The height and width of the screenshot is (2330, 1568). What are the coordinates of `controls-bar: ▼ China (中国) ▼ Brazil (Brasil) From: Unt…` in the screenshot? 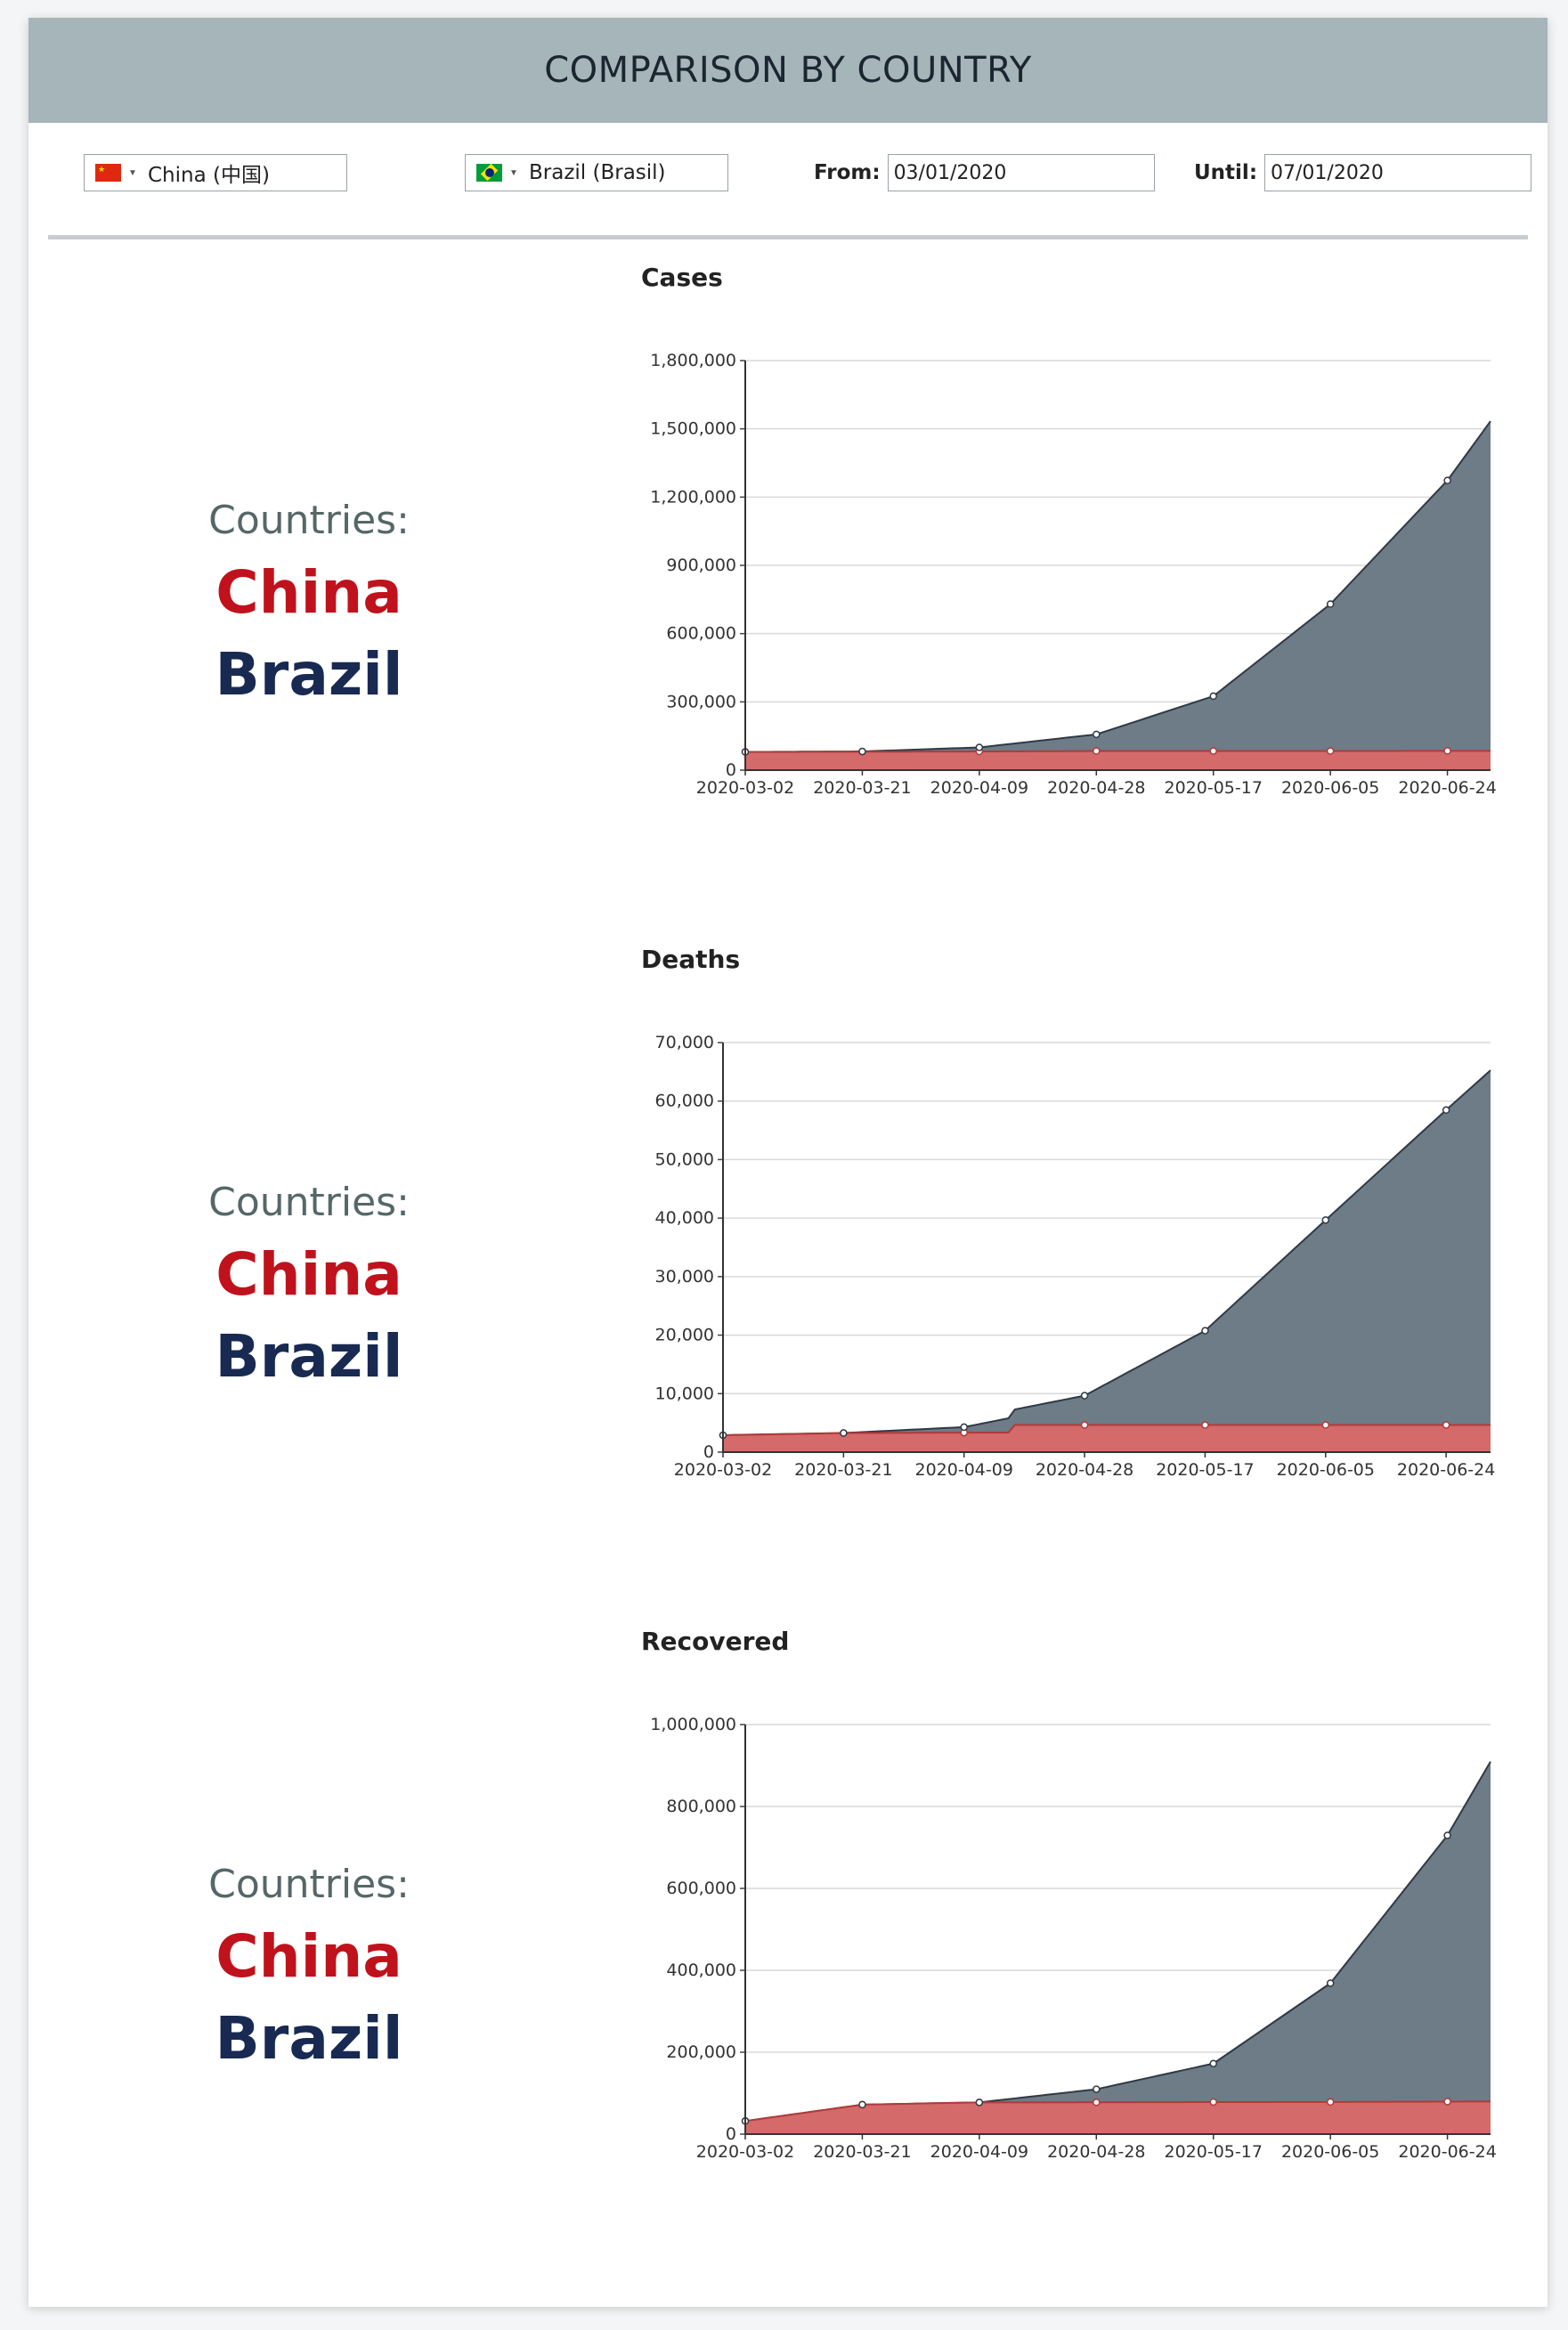 It's located at (788, 180).